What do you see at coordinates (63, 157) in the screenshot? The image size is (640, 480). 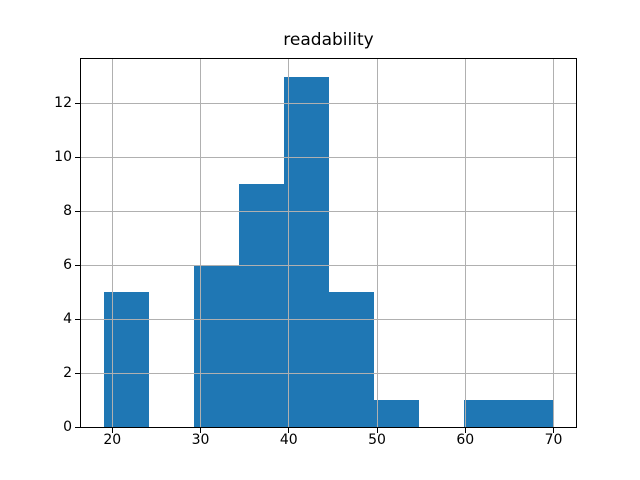 I see `y-tick-label: 10` at bounding box center [63, 157].